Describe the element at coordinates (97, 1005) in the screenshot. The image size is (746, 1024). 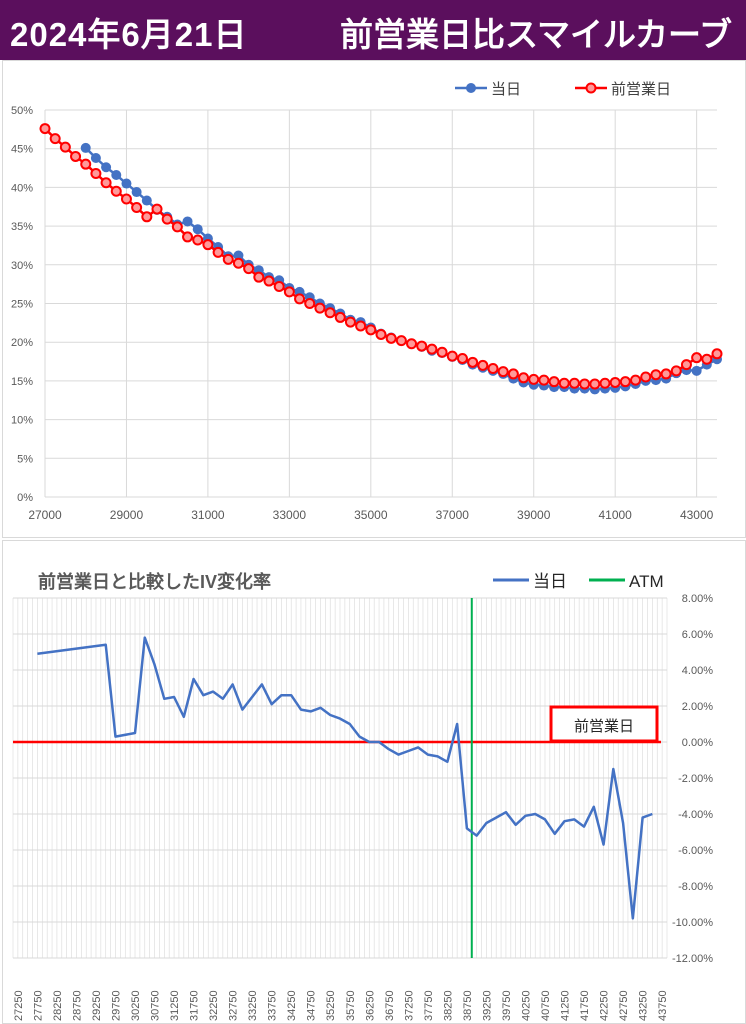
I see `x-tick-label: 29250` at that location.